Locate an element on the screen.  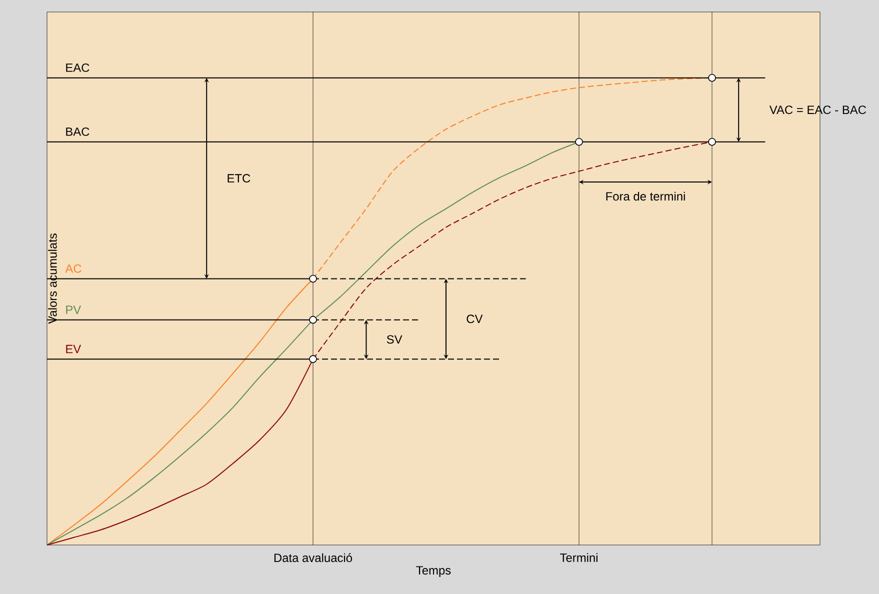
annotation: ETC is located at coordinates (239, 178).